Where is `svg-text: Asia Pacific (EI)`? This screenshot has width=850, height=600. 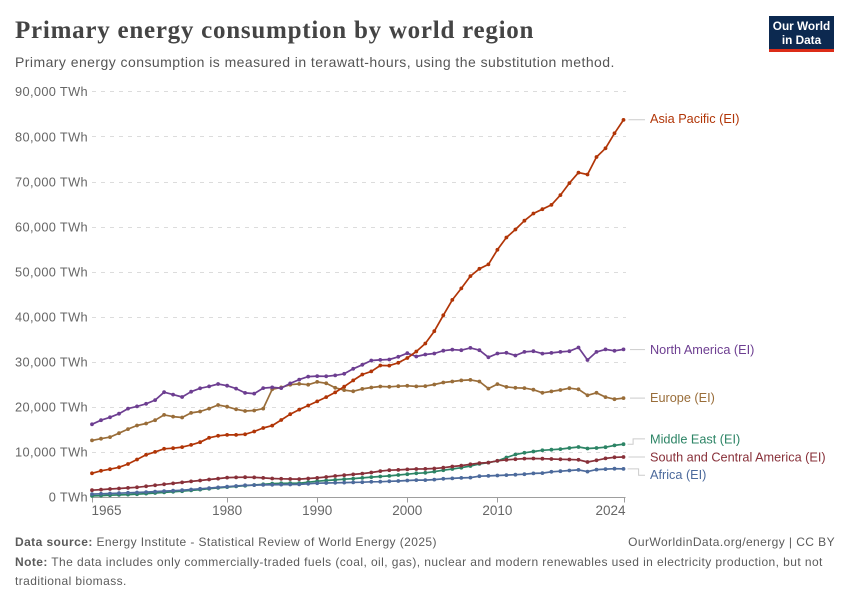
svg-text: Asia Pacific (EI) is located at coordinates (695, 119).